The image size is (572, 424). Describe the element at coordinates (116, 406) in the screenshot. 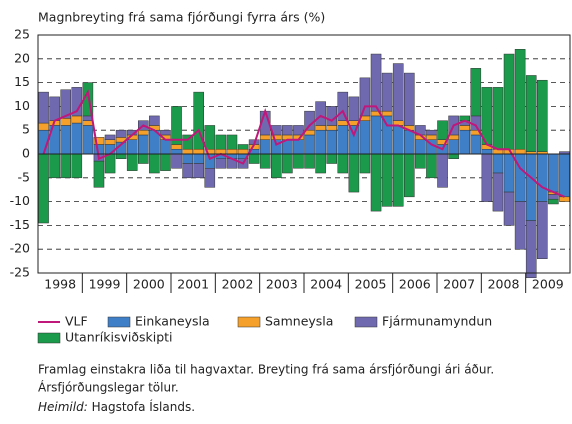

I see `source: Heimild: Hagstofa Íslands.` at that location.